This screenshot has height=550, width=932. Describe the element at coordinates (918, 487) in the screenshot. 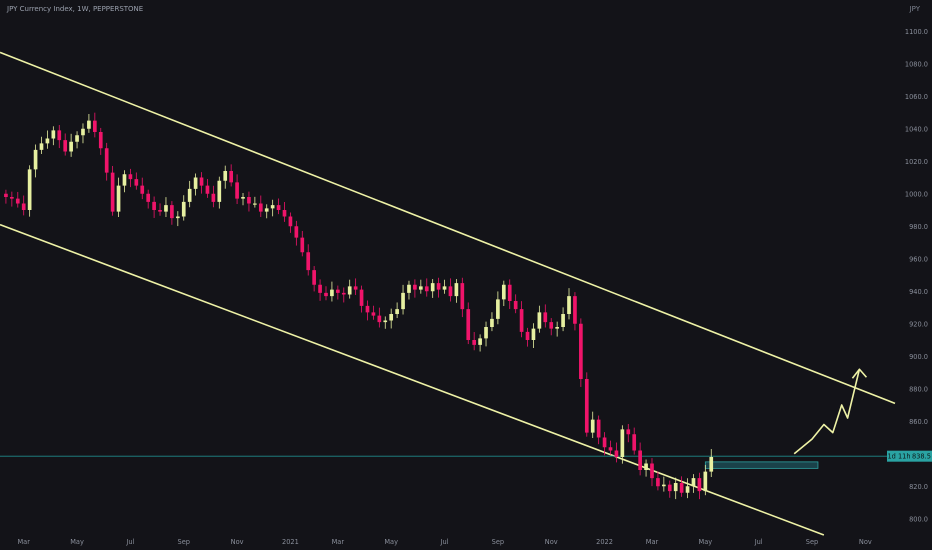

I see `y-tick-label: 820.0` at that location.